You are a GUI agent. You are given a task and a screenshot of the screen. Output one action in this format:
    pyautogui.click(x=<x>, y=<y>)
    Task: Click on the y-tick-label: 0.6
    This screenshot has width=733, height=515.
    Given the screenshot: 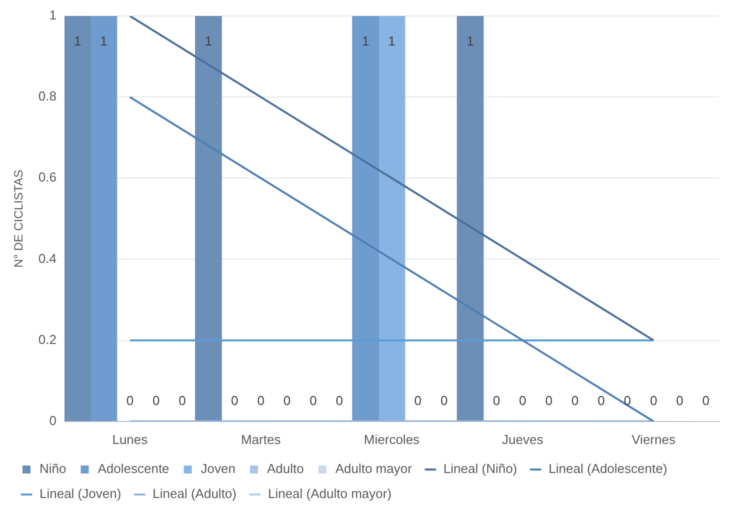 What is the action you would take?
    pyautogui.click(x=47, y=177)
    